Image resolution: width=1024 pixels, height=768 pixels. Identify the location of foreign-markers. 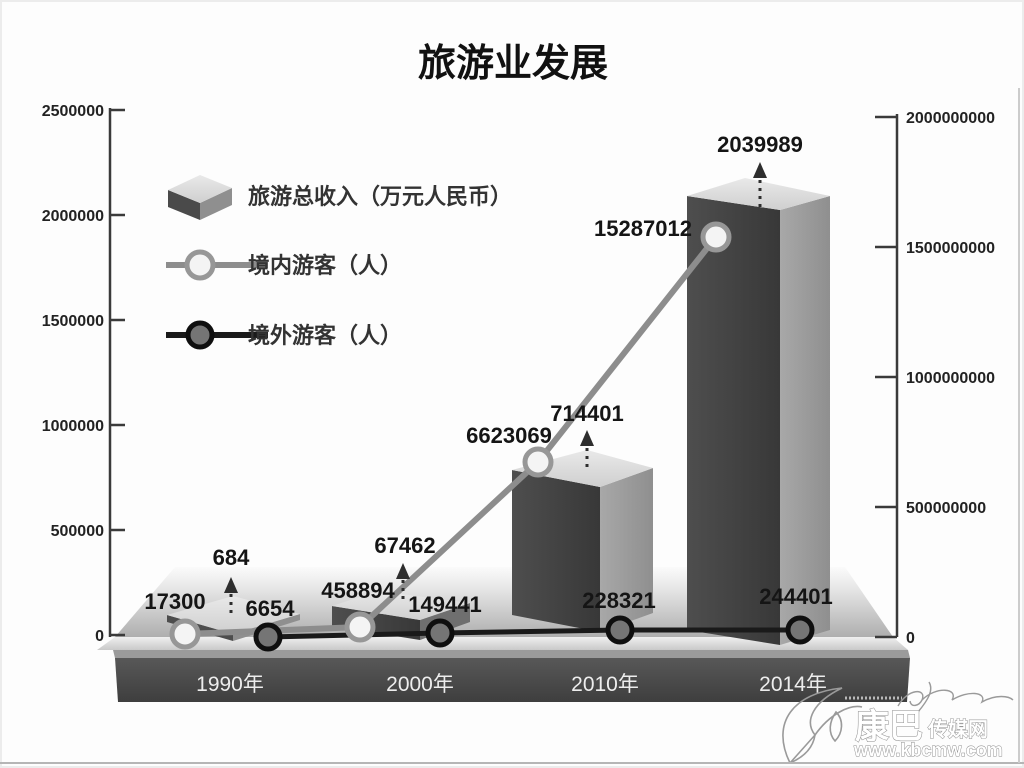
(534, 633).